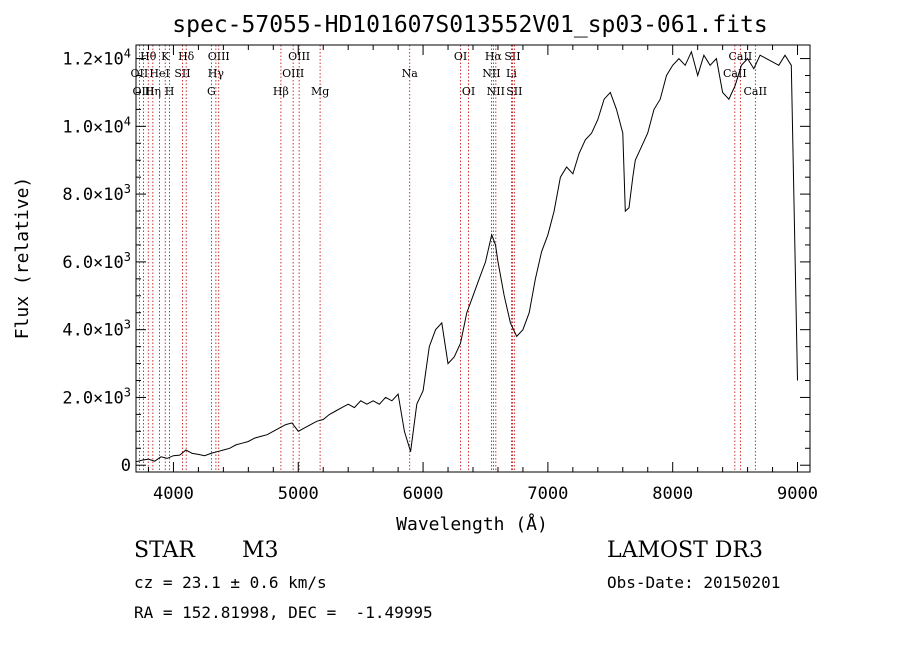  What do you see at coordinates (164, 550) in the screenshot?
I see `object-class: STAR` at bounding box center [164, 550].